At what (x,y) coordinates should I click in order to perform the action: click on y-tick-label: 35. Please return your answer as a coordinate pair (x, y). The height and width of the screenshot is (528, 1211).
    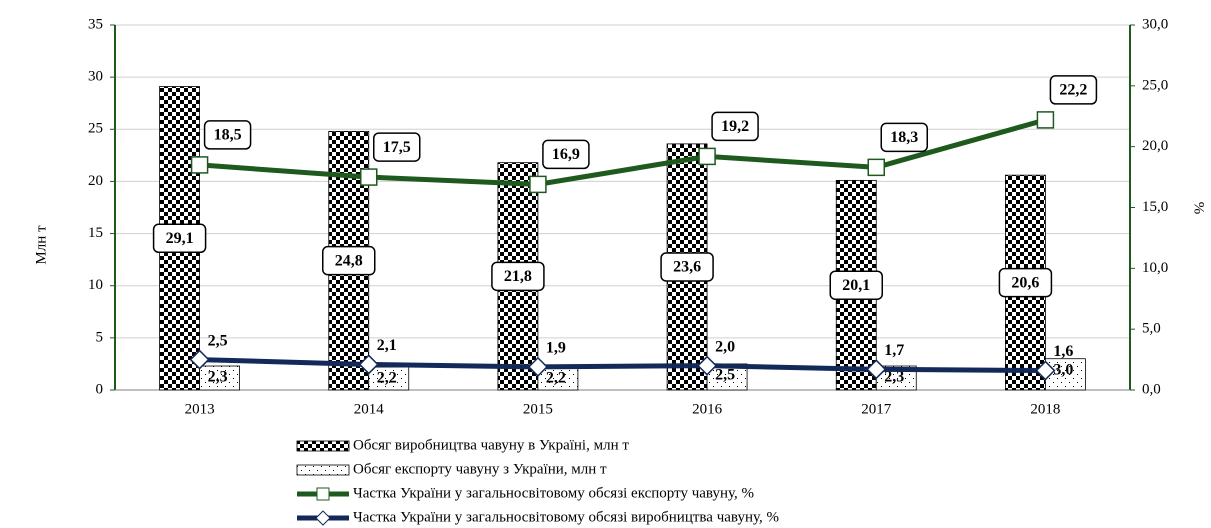
    Looking at the image, I should click on (95, 24).